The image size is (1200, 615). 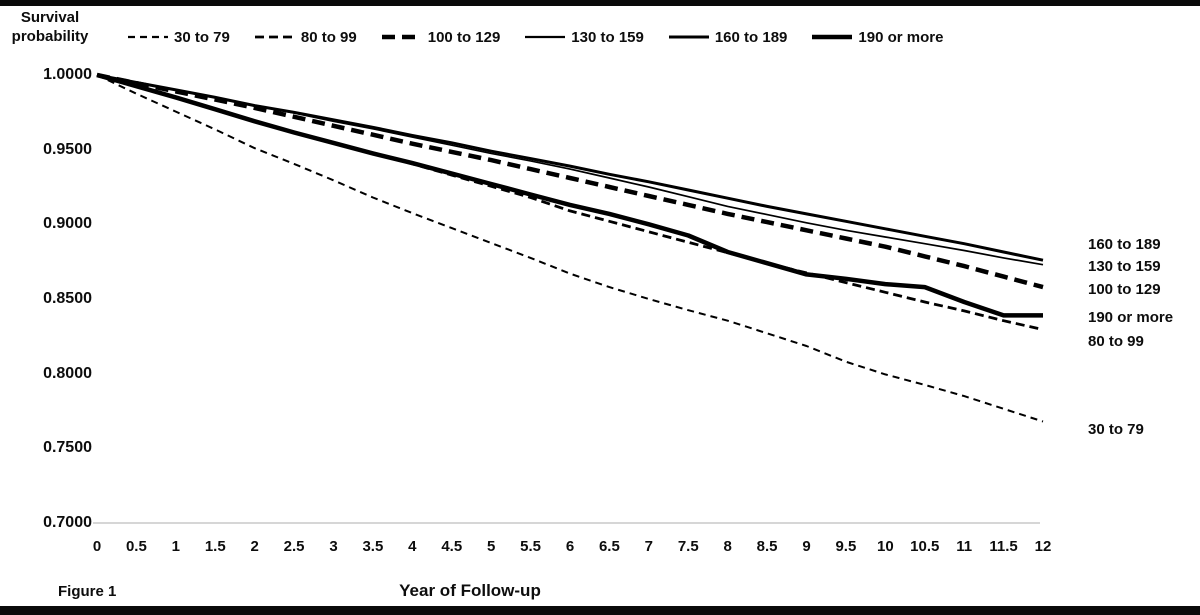 What do you see at coordinates (50, 36) in the screenshot?
I see `y-axis-title-line2: probability` at bounding box center [50, 36].